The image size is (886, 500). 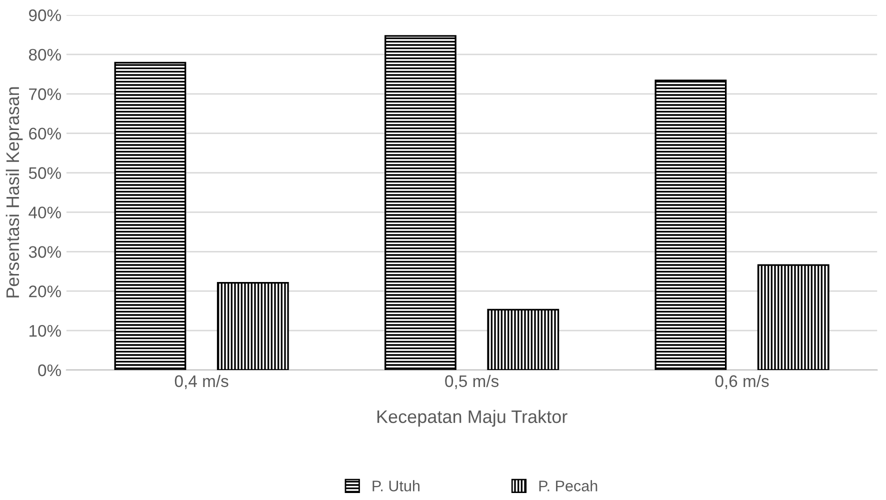 I want to click on y-tick-label: 0%, so click(x=49, y=370).